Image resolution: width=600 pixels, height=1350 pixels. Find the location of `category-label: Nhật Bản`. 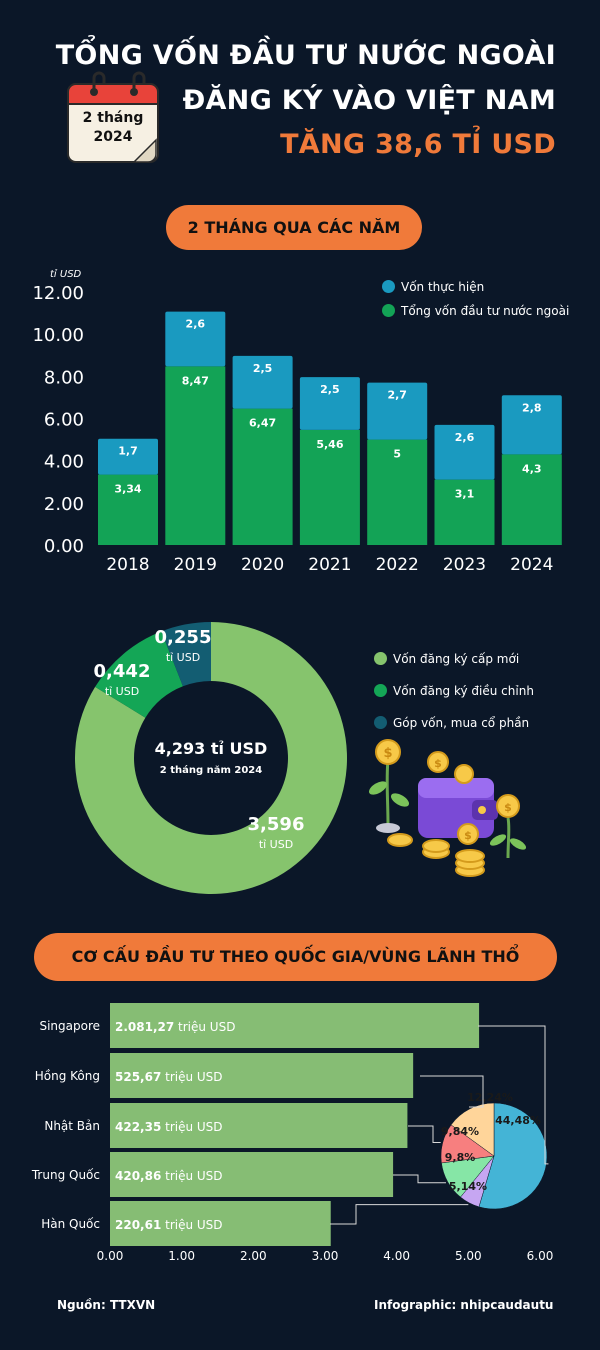

category-label: Nhật Bản is located at coordinates (72, 1126).